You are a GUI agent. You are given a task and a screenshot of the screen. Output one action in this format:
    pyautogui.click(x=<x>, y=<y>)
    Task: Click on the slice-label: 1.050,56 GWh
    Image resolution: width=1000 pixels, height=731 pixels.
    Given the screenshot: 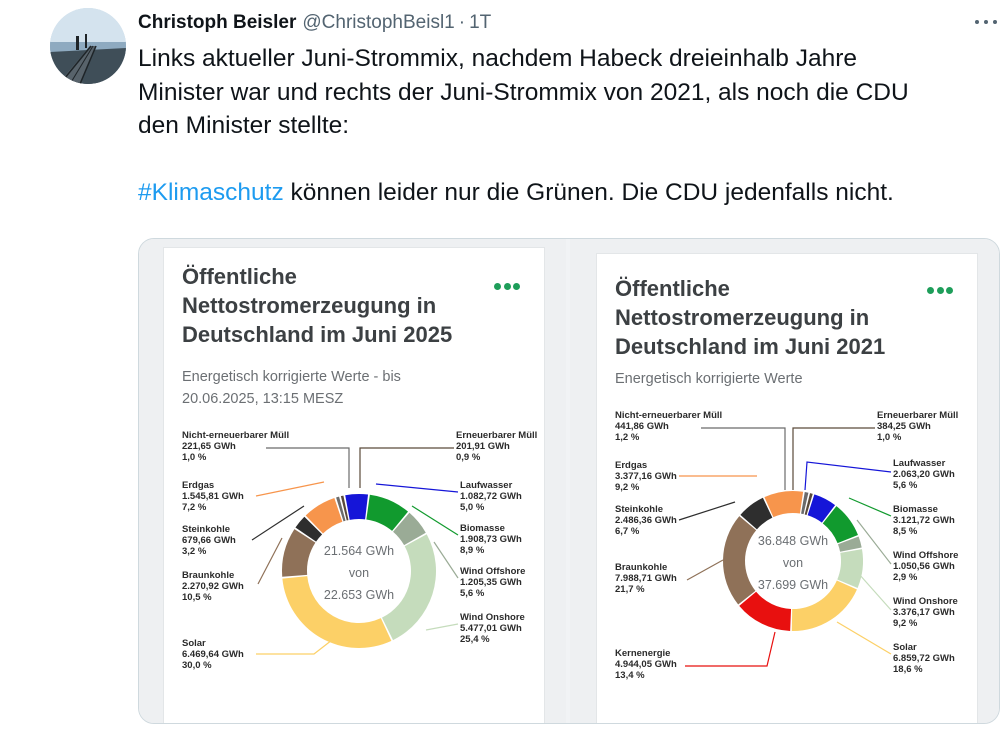 What is the action you would take?
    pyautogui.click(x=924, y=566)
    